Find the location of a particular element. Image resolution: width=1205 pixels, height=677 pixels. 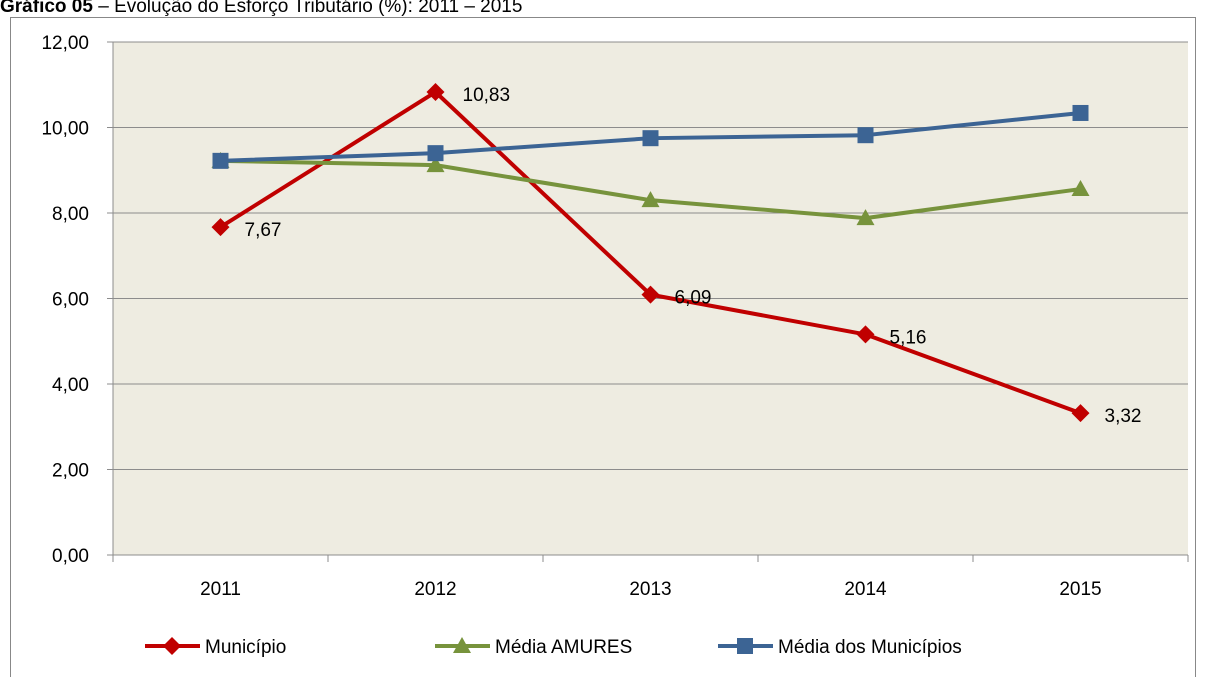

y-tick-label: 6,00 is located at coordinates (70, 300).